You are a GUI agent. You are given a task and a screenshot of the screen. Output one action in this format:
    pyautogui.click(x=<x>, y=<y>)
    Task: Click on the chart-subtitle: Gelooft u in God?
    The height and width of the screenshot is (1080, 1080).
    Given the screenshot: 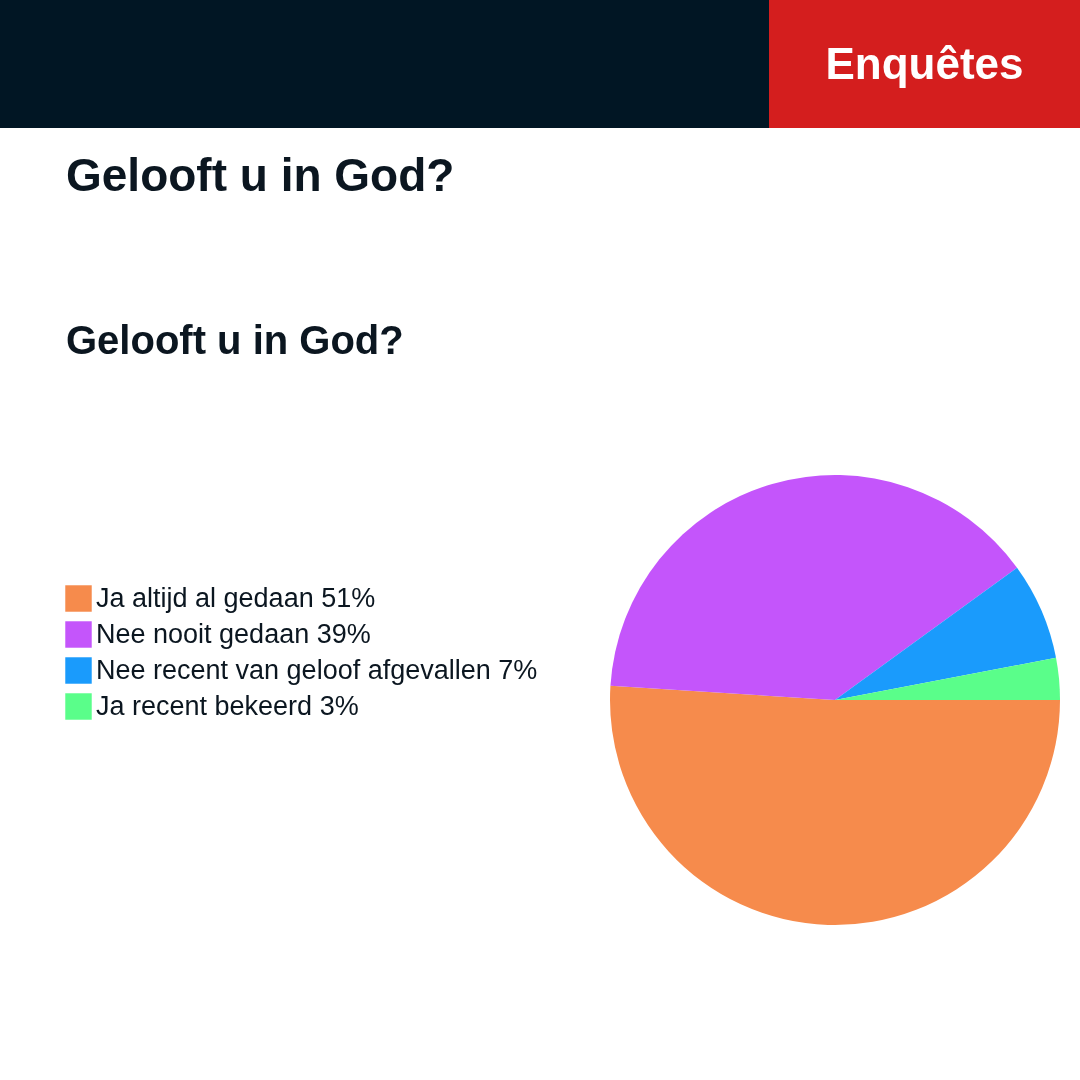 What is the action you would take?
    pyautogui.click(x=235, y=340)
    